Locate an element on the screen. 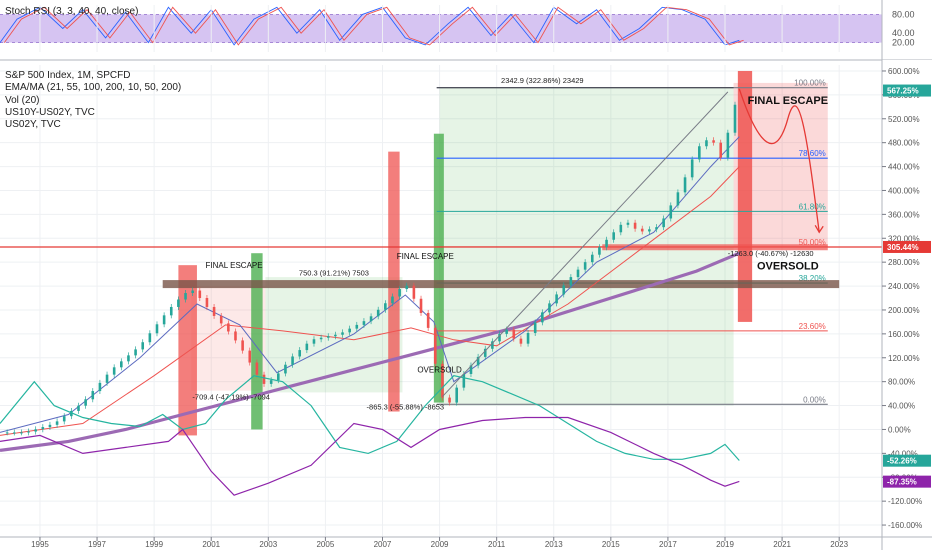  resistance-zone is located at coordinates (501, 284).